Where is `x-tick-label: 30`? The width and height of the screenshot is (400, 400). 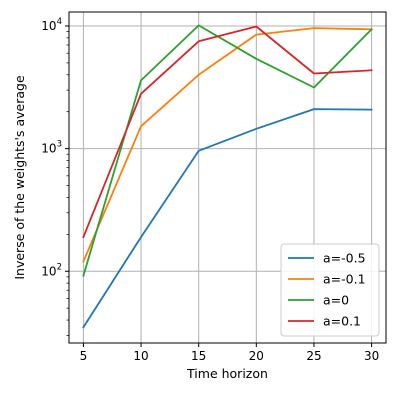 x-tick-label: 30 is located at coordinates (371, 356).